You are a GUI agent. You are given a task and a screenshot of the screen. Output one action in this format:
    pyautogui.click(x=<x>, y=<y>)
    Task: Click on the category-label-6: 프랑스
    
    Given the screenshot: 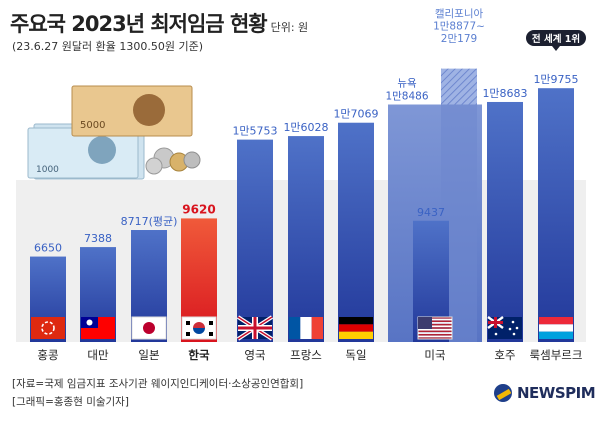 What is the action you would take?
    pyautogui.click(x=306, y=355)
    